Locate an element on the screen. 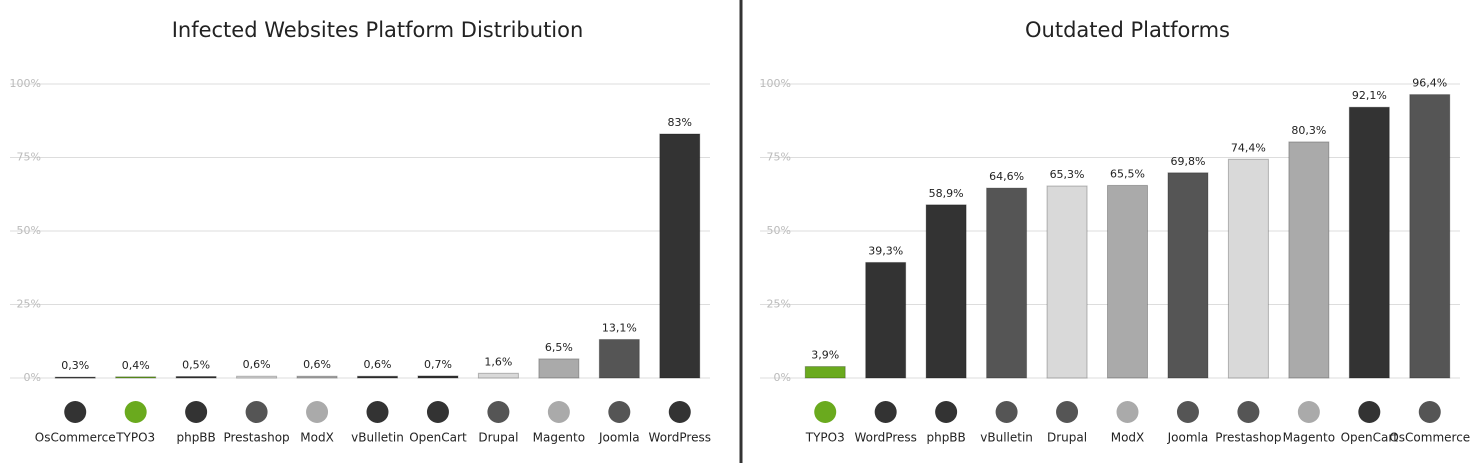 This screenshot has height=463, width=1480. value-label: 1,6% is located at coordinates (498, 361).